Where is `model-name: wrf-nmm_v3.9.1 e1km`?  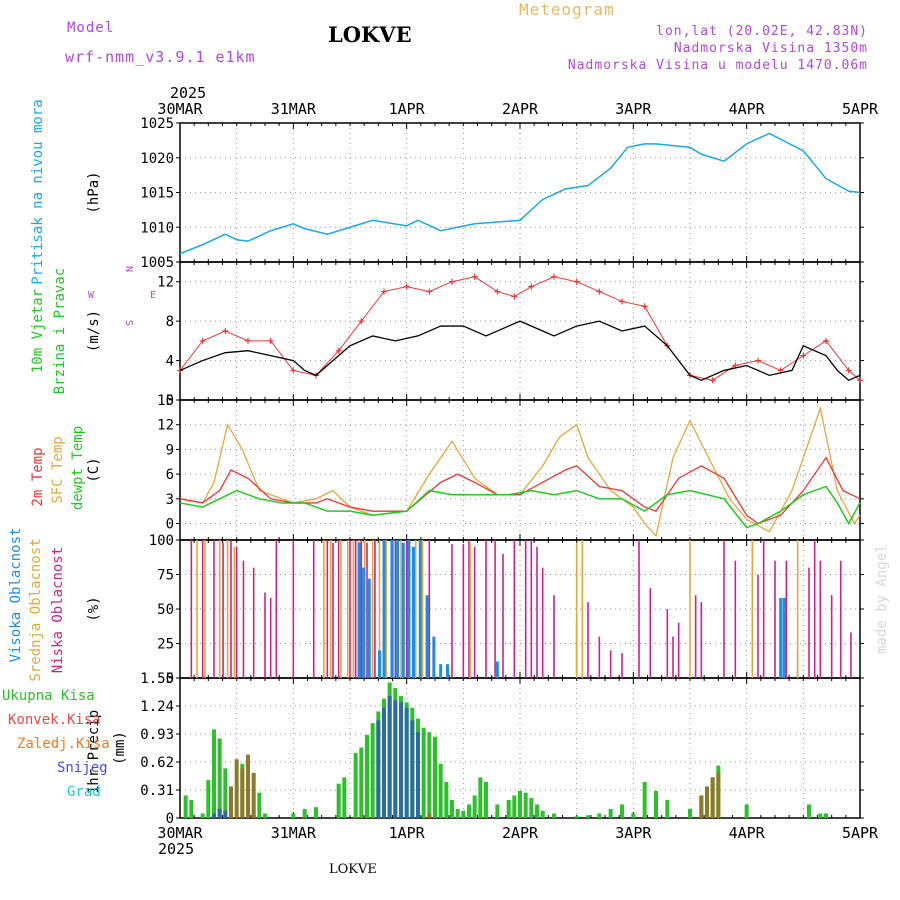
model-name: wrf-nmm_v3.9.1 e1km is located at coordinates (160, 57).